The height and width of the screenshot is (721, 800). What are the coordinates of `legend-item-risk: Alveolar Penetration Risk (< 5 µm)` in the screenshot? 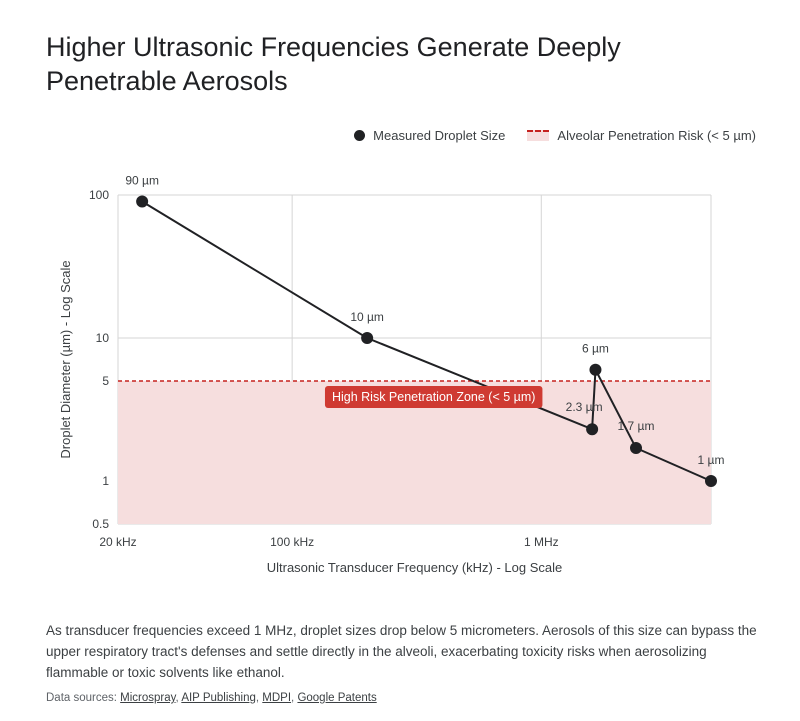 It's located at (641, 135).